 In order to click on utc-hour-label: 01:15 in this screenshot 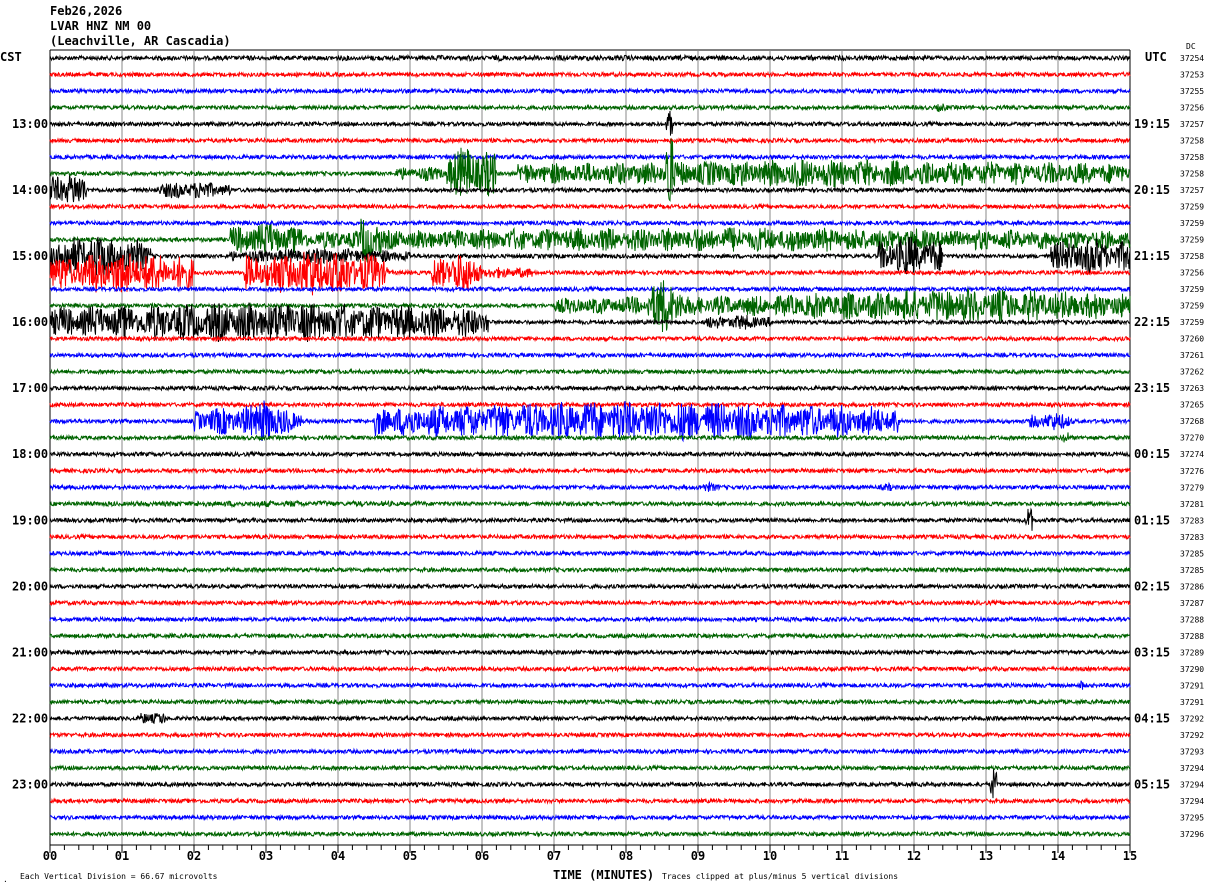, I will do `click(1152, 520)`.